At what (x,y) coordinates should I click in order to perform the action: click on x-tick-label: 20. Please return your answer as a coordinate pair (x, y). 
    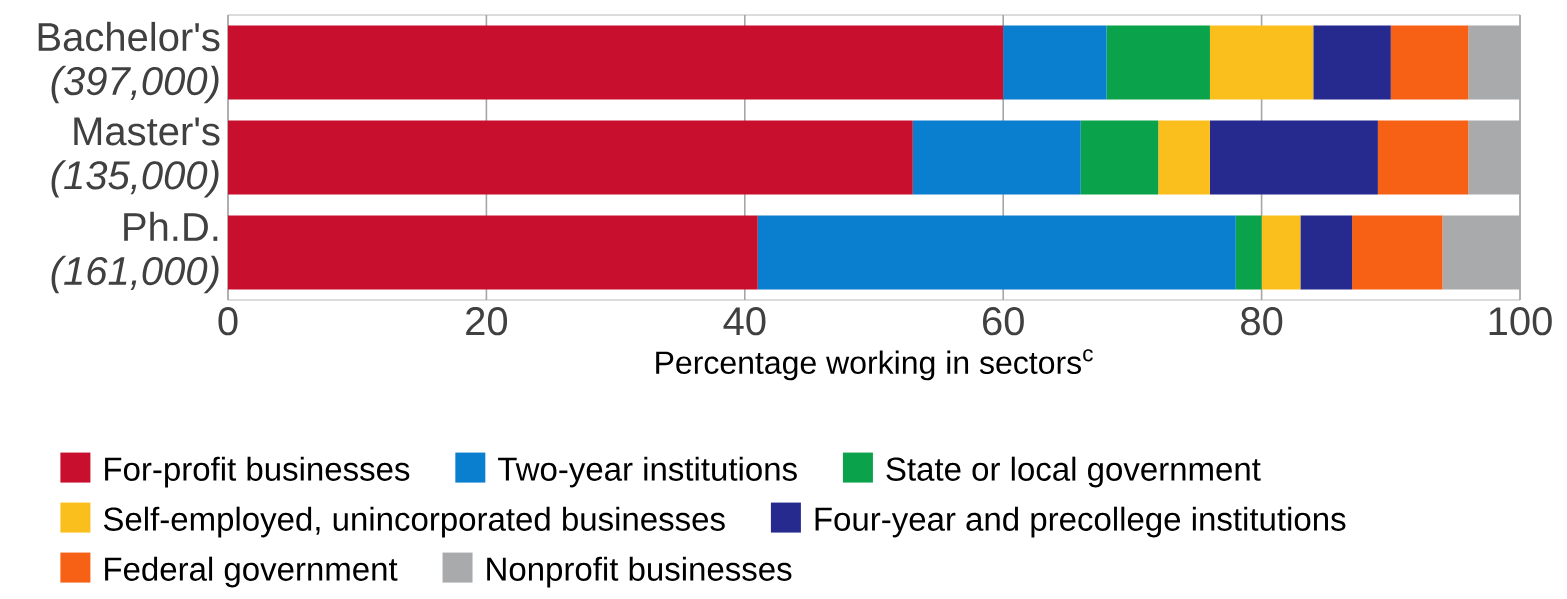
    Looking at the image, I should click on (487, 321).